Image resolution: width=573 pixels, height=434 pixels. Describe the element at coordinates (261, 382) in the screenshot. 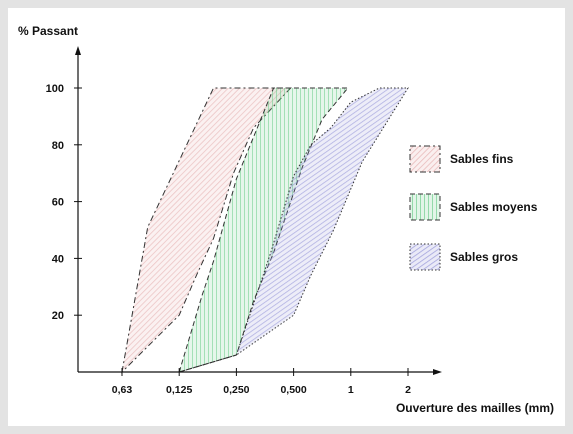

I see `x-ticks: 0,63 0,125 0,250 0,500 1 2` at that location.